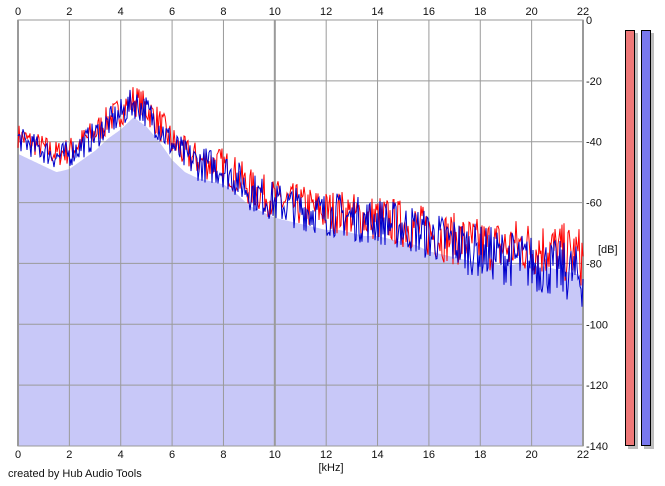  Describe the element at coordinates (18, 12) in the screenshot. I see `x-tick-label-top: 0` at that location.